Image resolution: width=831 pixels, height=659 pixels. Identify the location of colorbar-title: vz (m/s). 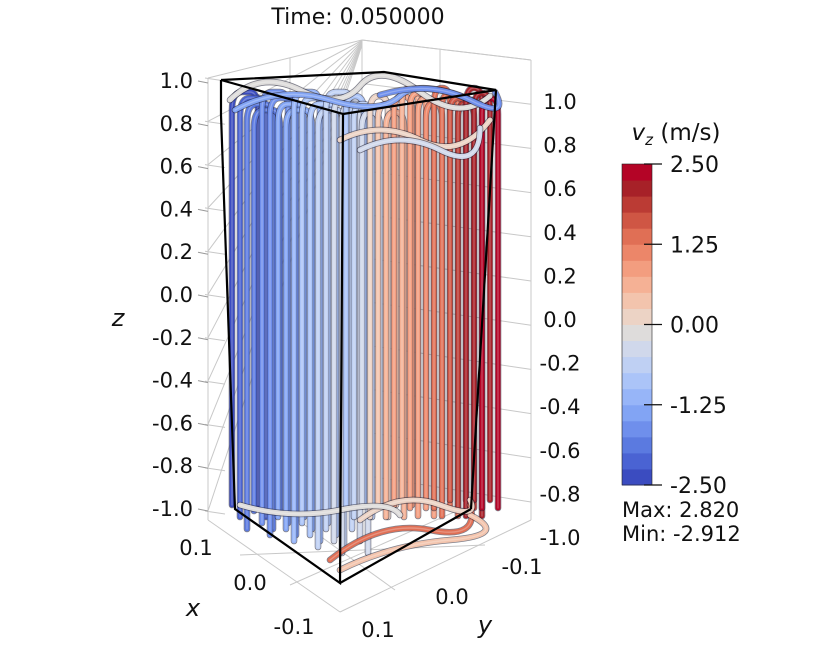
(676, 134).